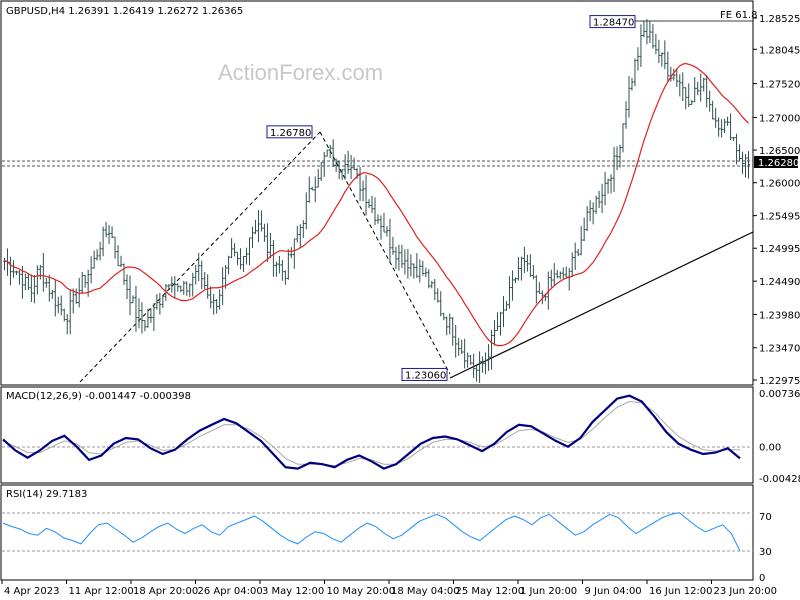 The image size is (800, 600). I want to click on macd-tick-label: -0.004286, so click(779, 479).